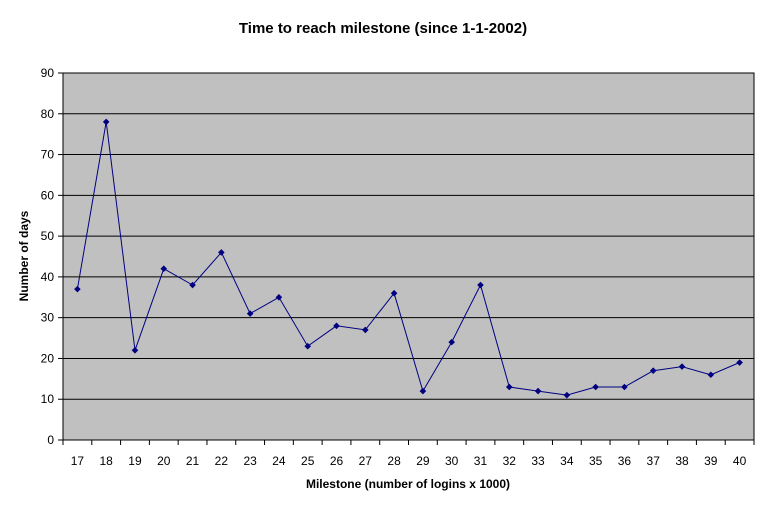 This screenshot has height=510, width=767. Describe the element at coordinates (164, 461) in the screenshot. I see `x-tick-label: 20` at that location.